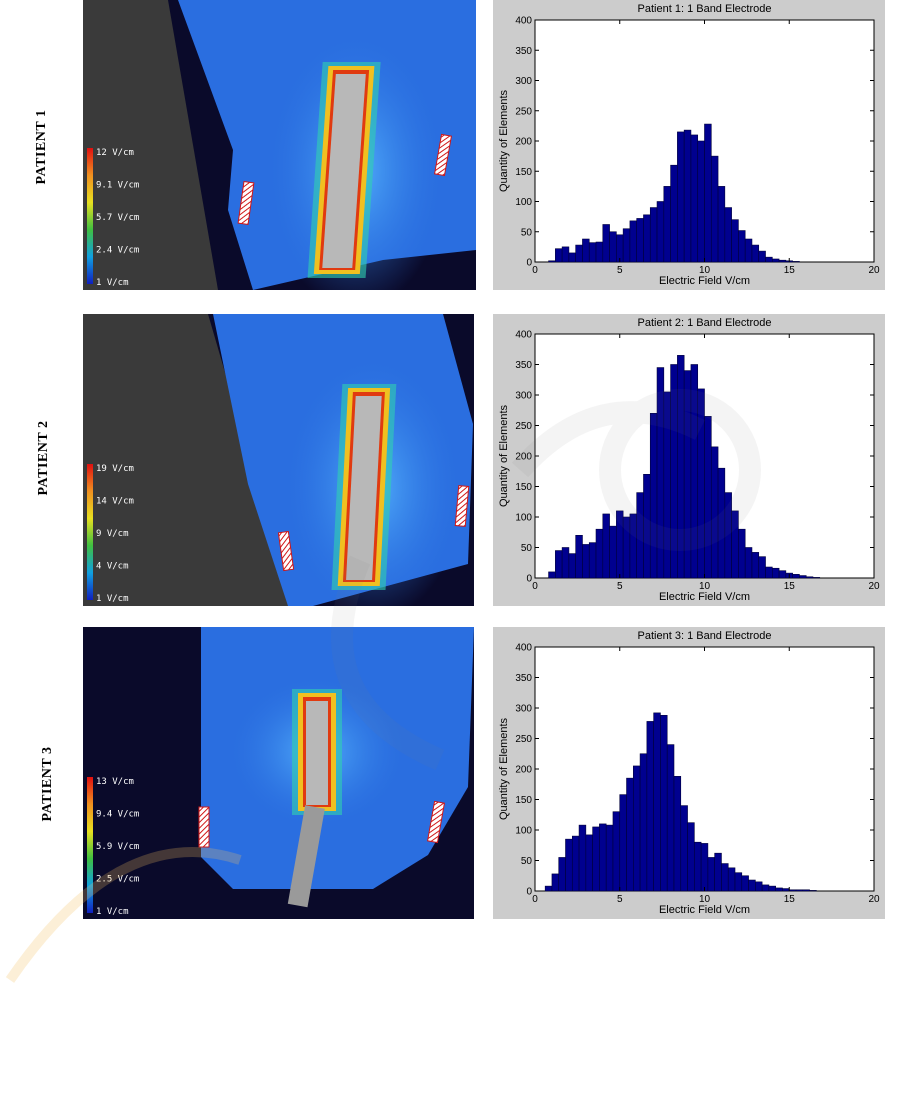 The width and height of the screenshot is (917, 1111). What do you see at coordinates (535, 899) in the screenshot?
I see `x-tick-label: 0` at bounding box center [535, 899].